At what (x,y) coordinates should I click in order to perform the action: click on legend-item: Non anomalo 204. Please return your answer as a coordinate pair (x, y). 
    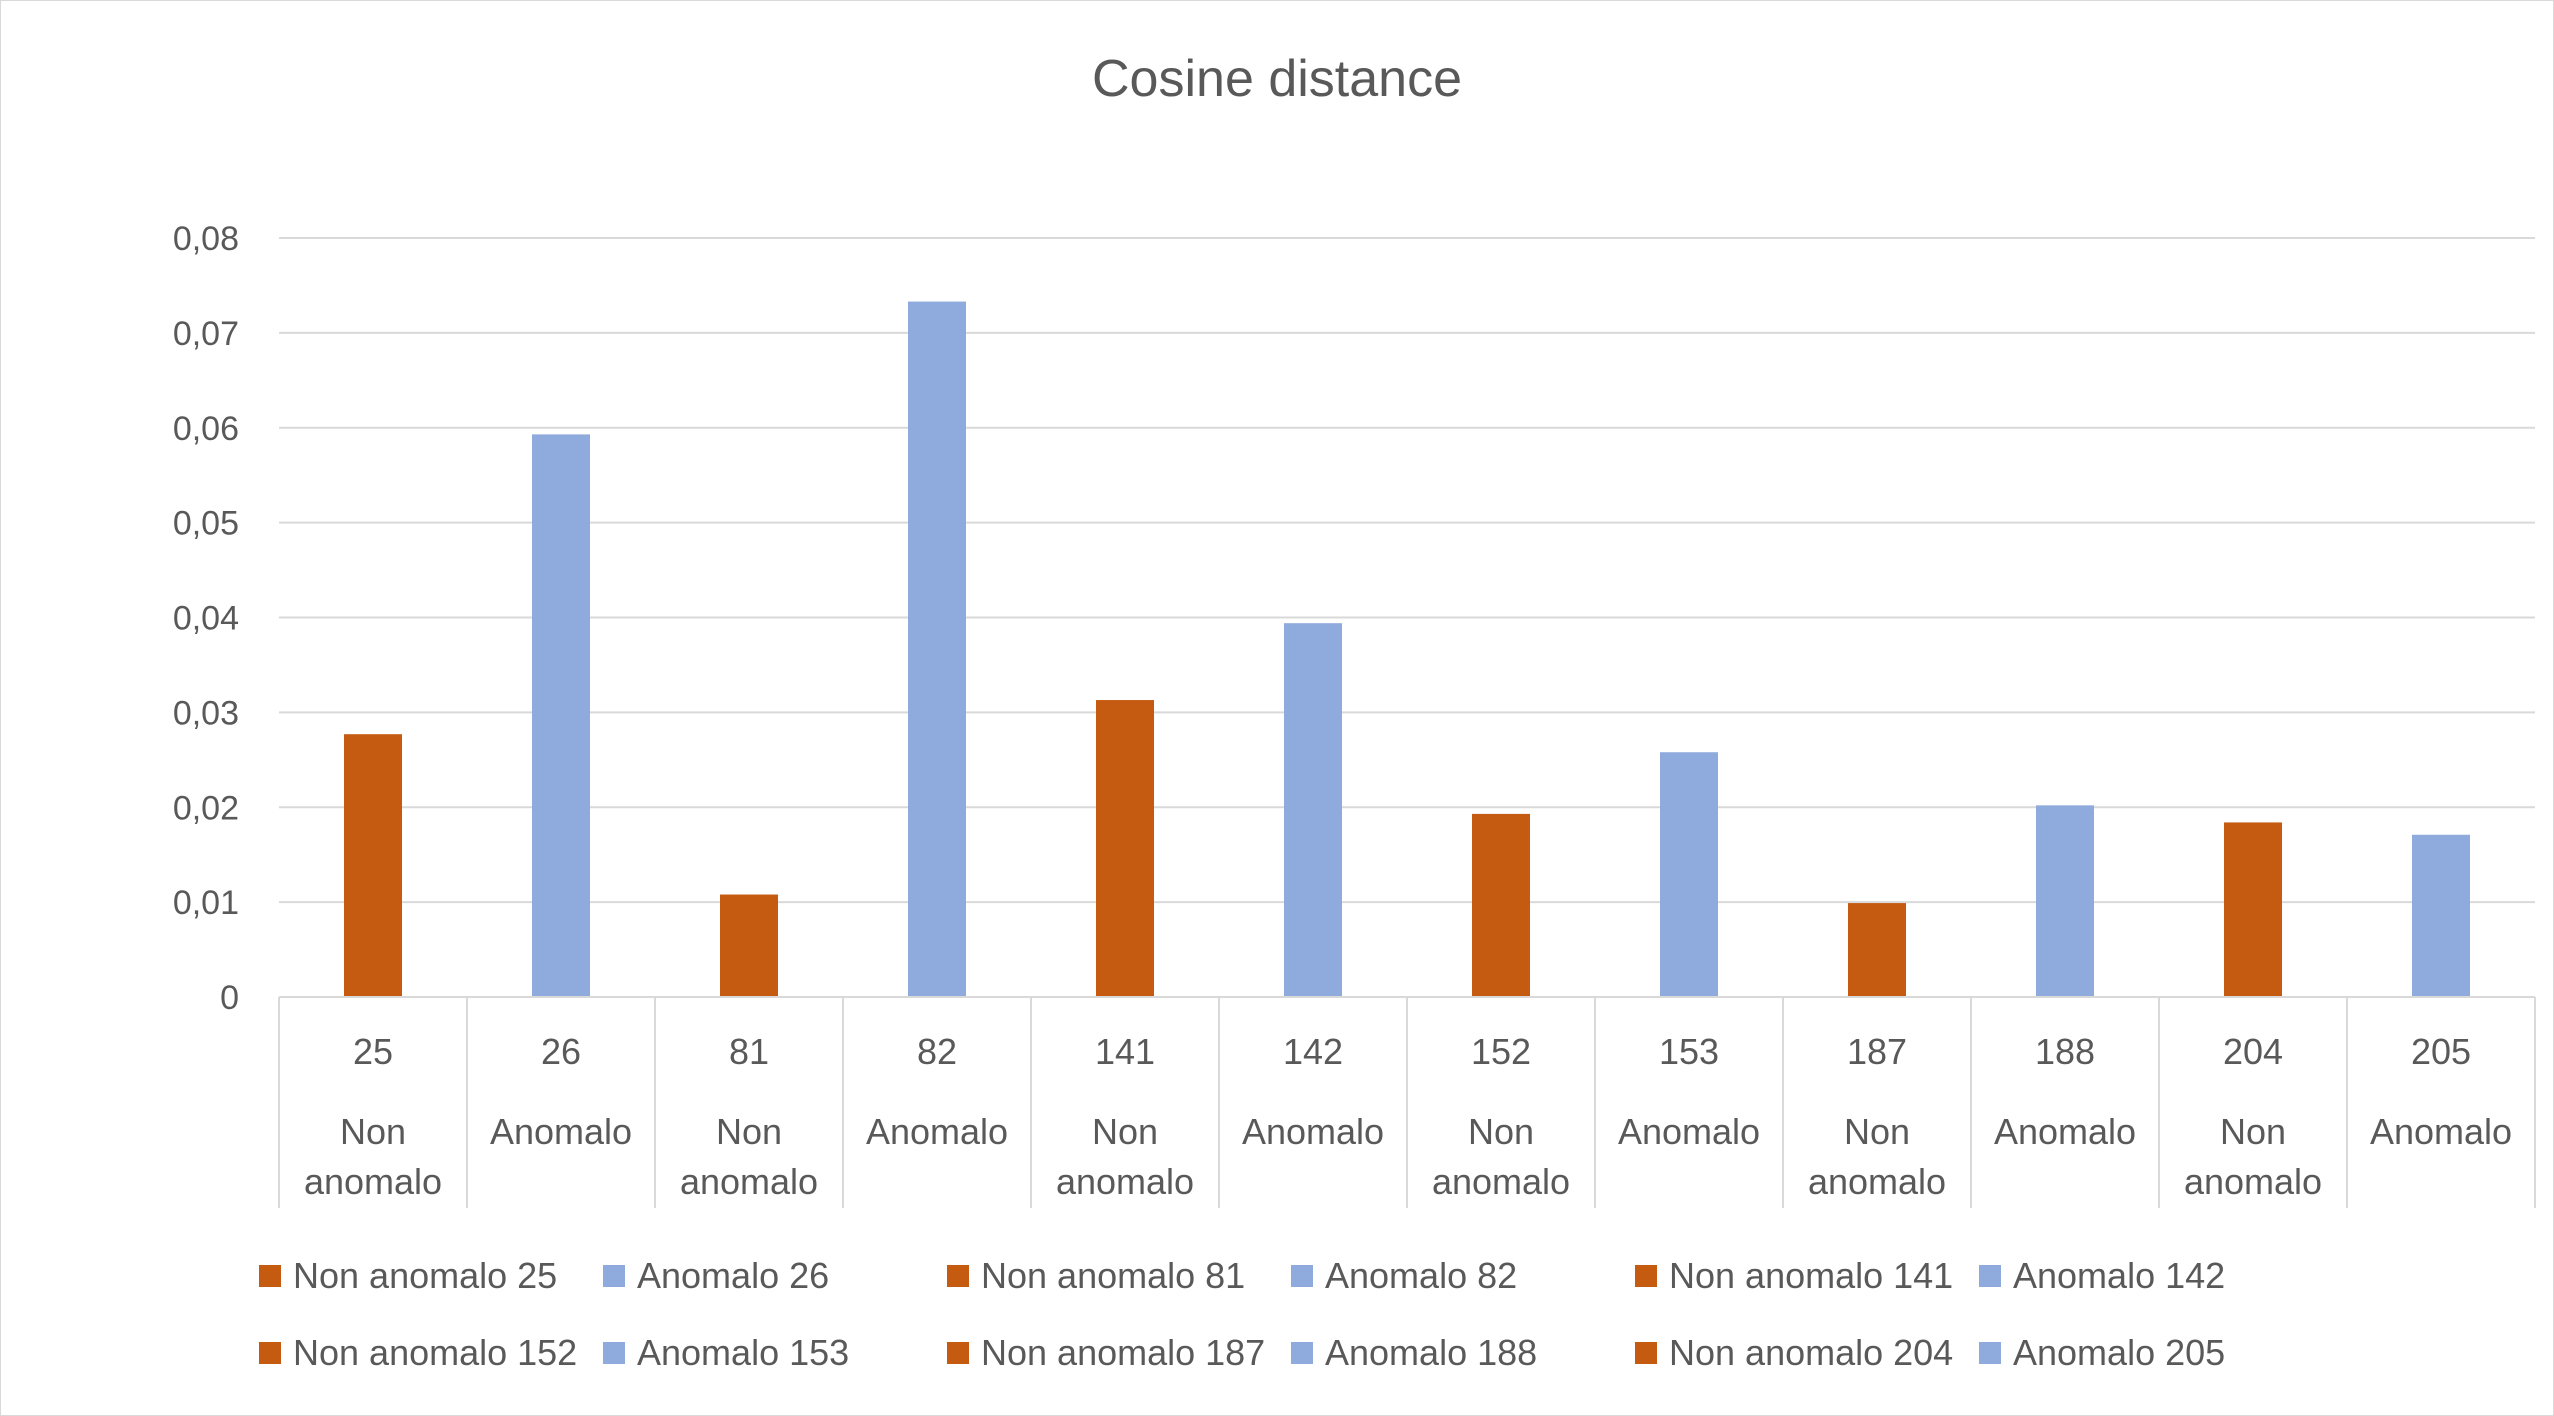
    Looking at the image, I should click on (1811, 1352).